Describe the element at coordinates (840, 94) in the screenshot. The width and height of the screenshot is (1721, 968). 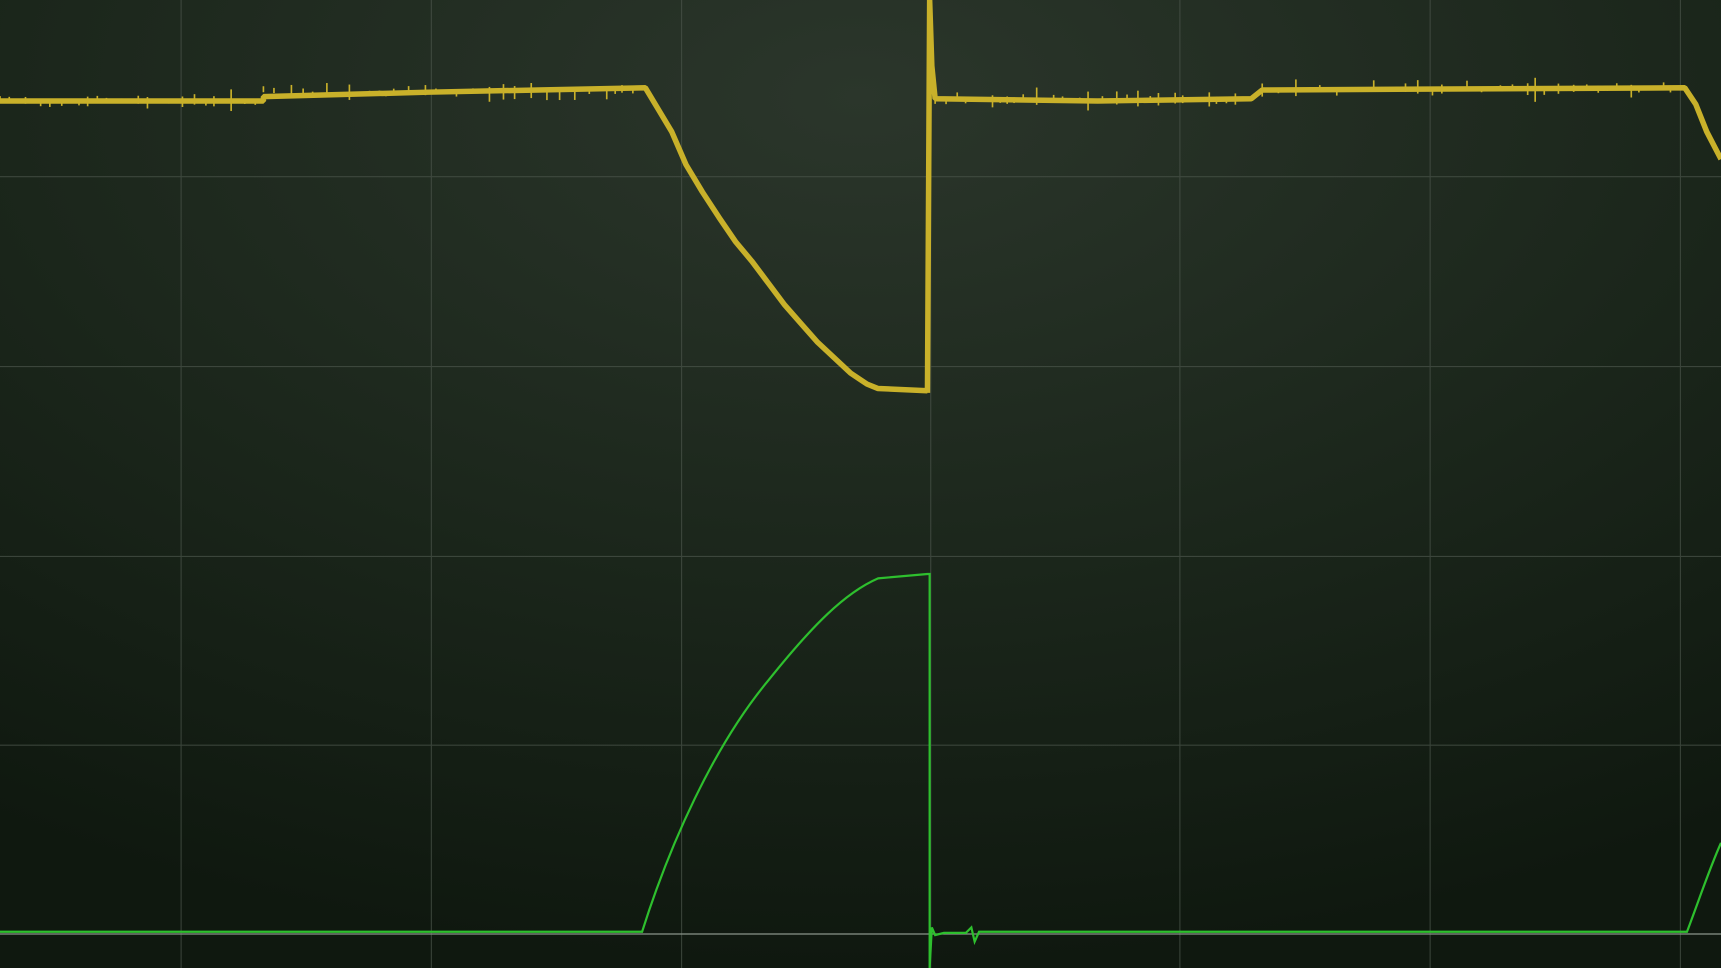
I see `channel-1-noise` at that location.